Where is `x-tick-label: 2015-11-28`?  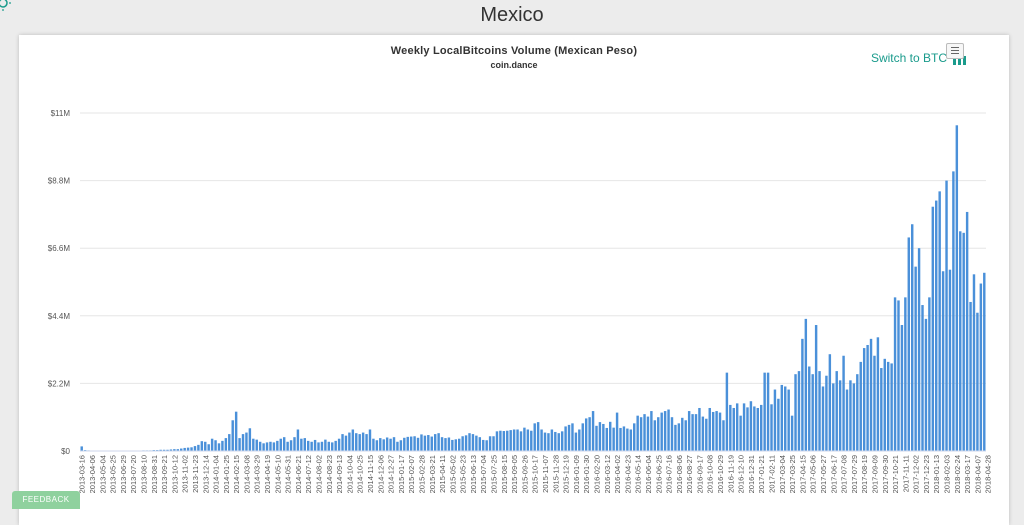
x-tick-label: 2015-11-28 is located at coordinates (555, 474).